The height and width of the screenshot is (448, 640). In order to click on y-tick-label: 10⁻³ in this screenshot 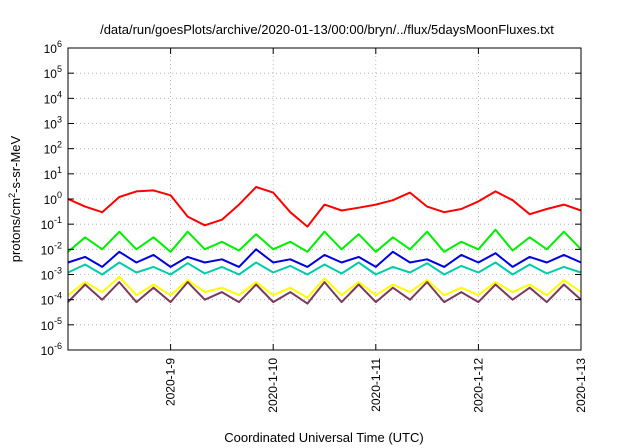, I will do `click(51, 274)`.